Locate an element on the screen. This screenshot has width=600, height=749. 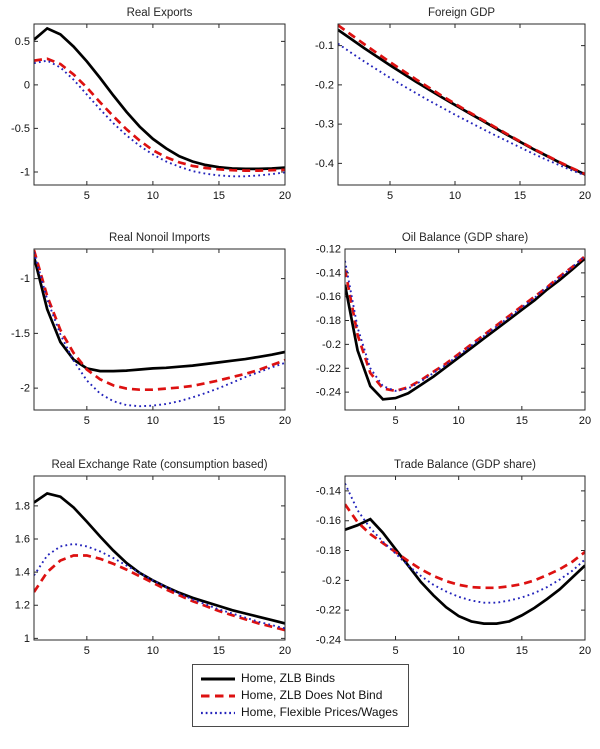
svg-text: 1.6 is located at coordinates (22, 539).